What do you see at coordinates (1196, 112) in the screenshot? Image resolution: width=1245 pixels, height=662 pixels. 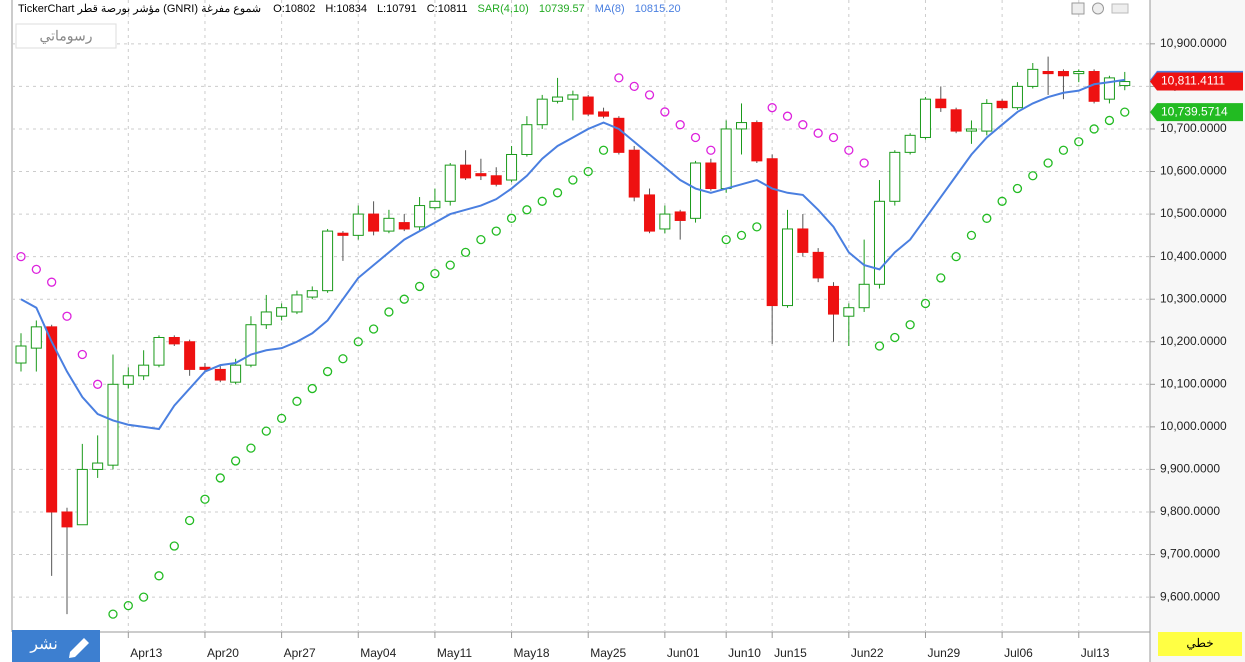 I see `value-badge` at bounding box center [1196, 112].